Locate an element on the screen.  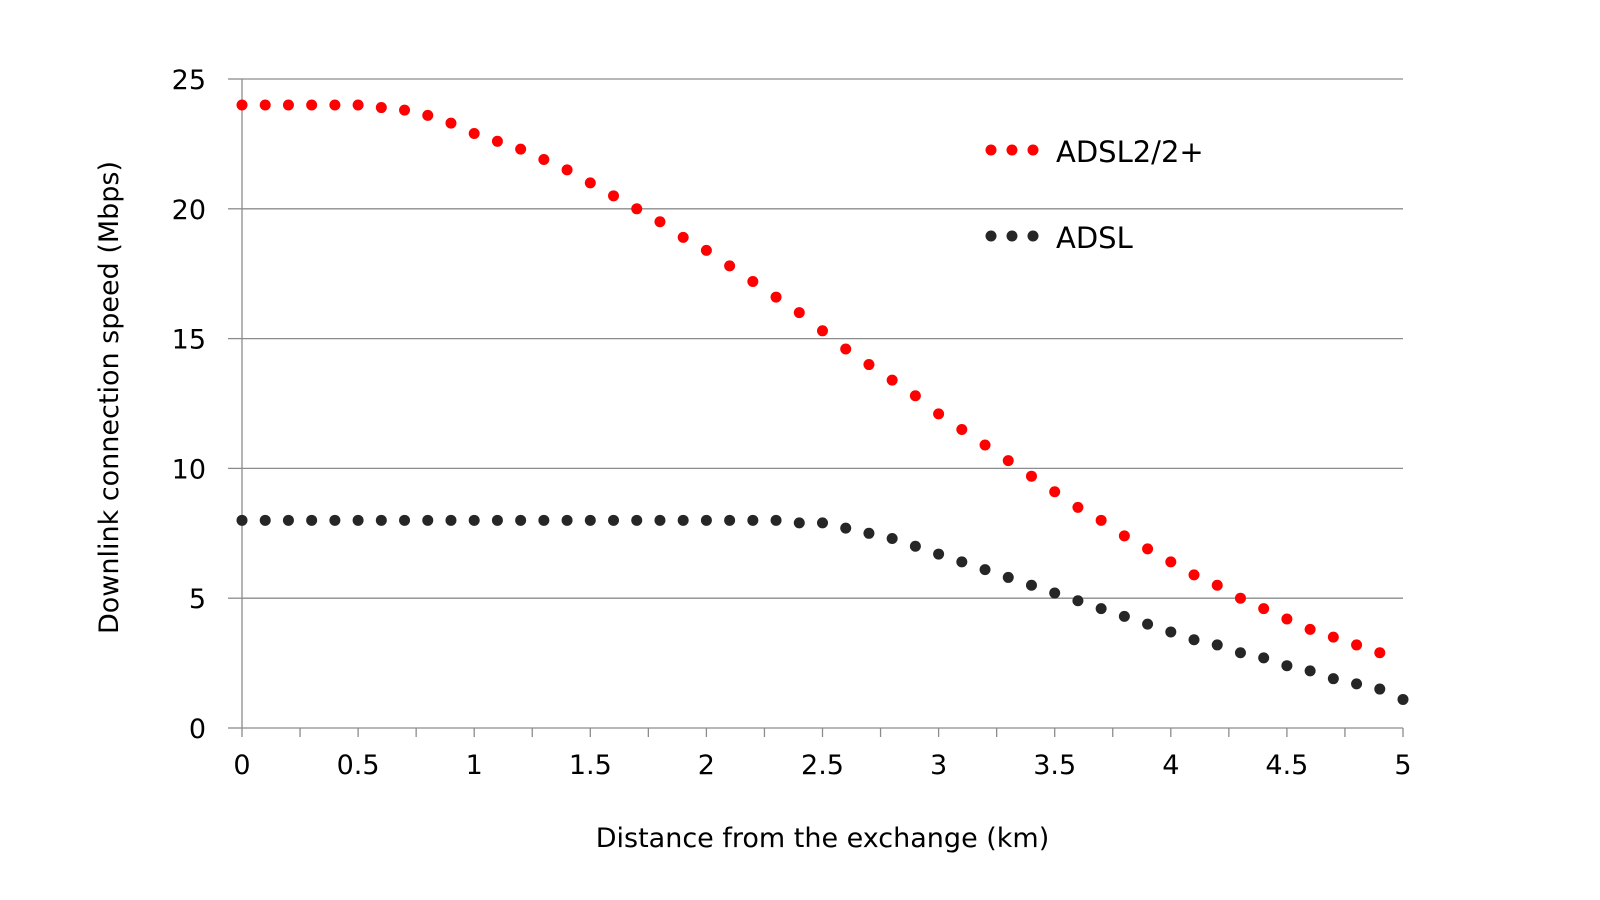
y-tick-label: 0 is located at coordinates (197, 729).